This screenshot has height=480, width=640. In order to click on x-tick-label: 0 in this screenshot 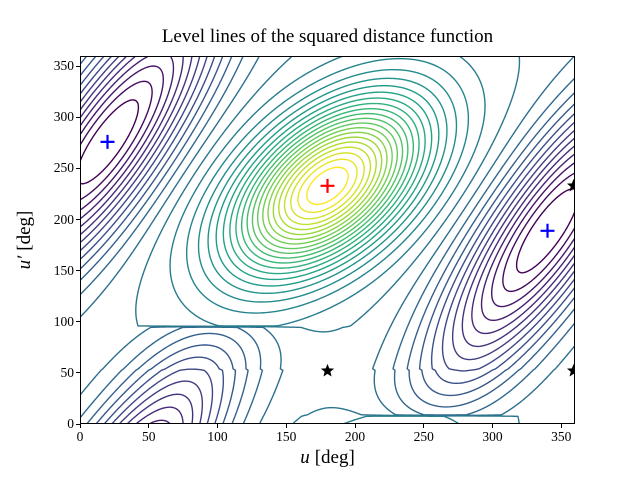, I will do `click(80, 436)`.